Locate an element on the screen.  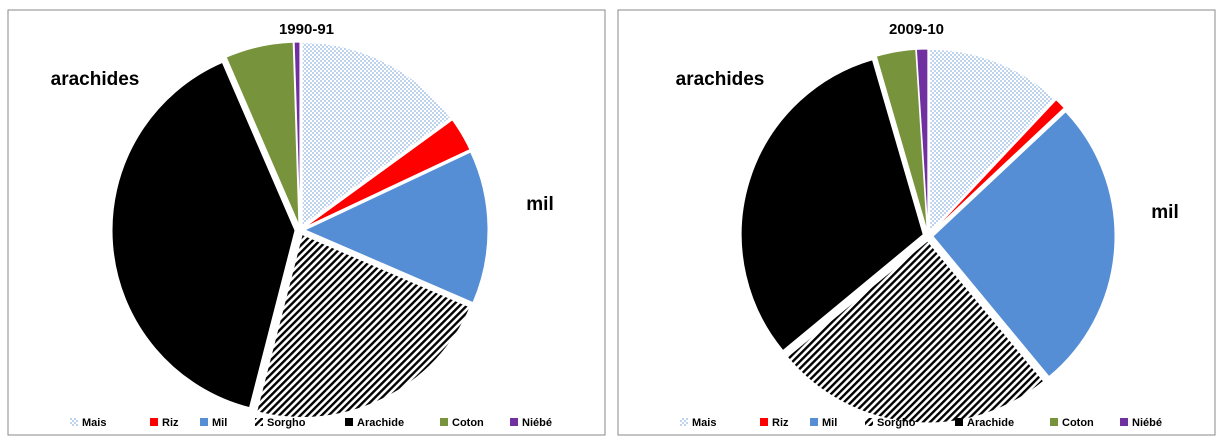
chart-title: 1990-91 is located at coordinates (306, 29).